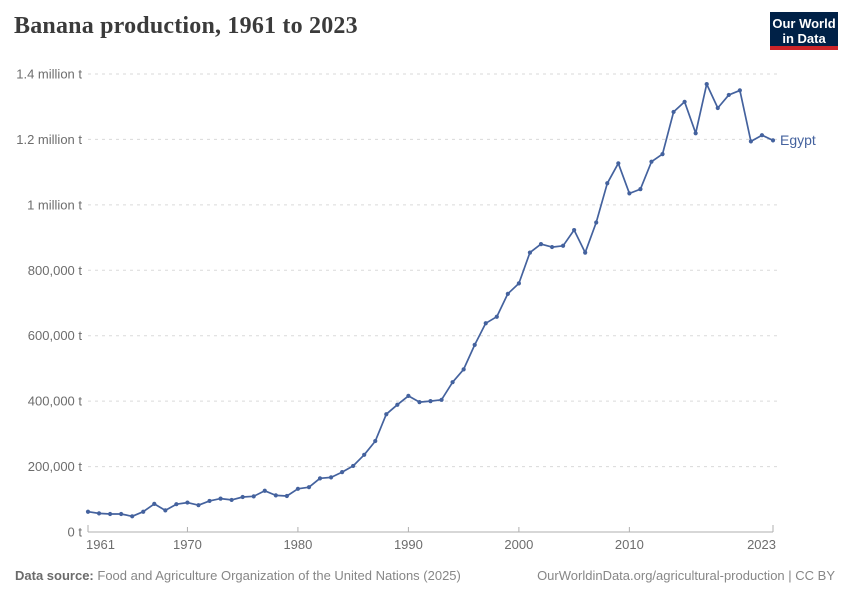  Describe the element at coordinates (186, 26) in the screenshot. I see `page-title: Banana production, 1961 to 2023` at that location.